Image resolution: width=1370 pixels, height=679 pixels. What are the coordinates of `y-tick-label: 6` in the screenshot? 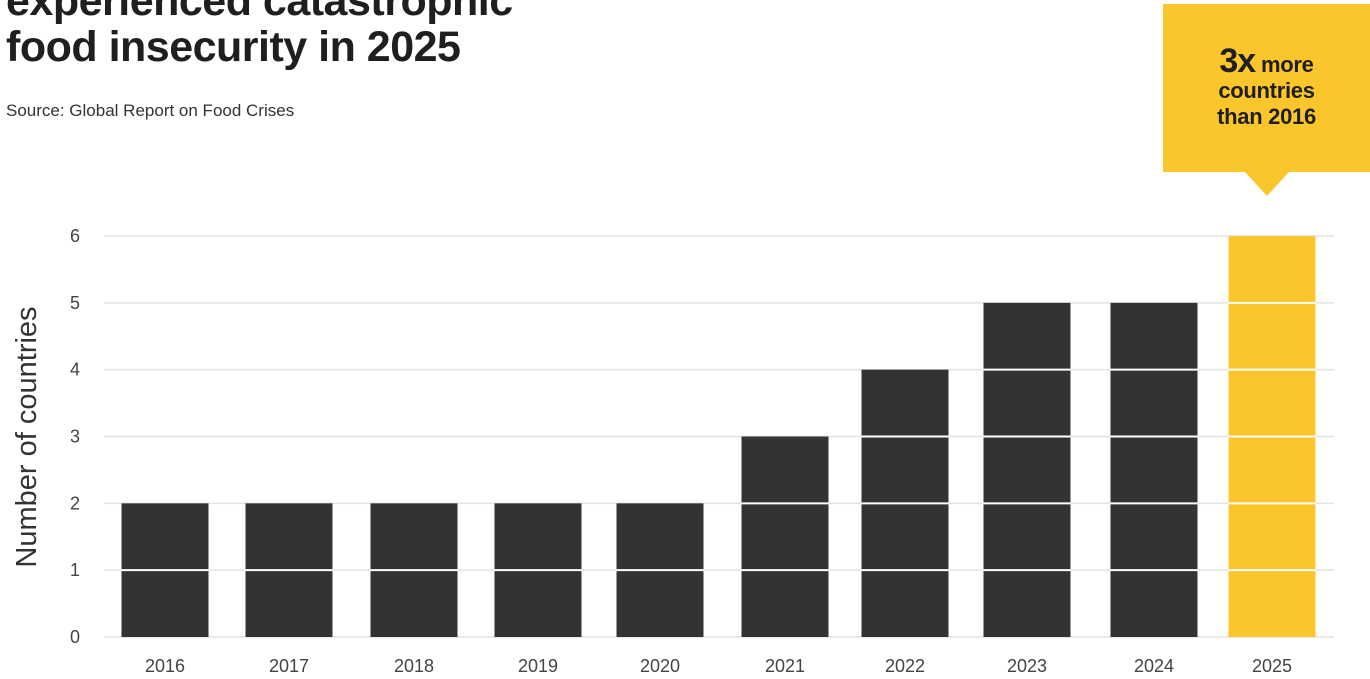 It's located at (75, 236).